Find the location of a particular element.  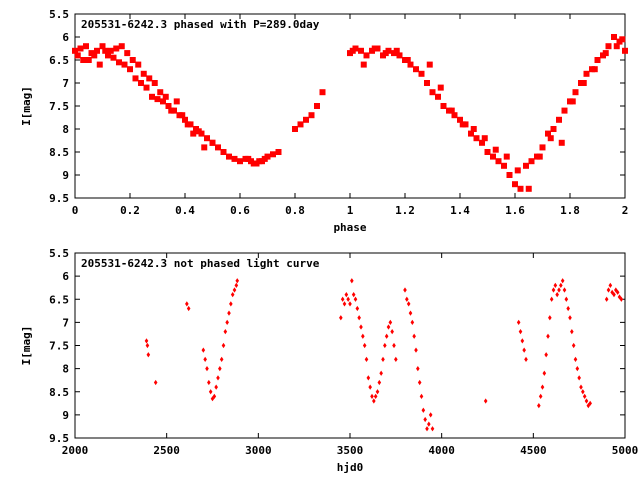

y-tick-label: 9 is located at coordinates (65, 415).